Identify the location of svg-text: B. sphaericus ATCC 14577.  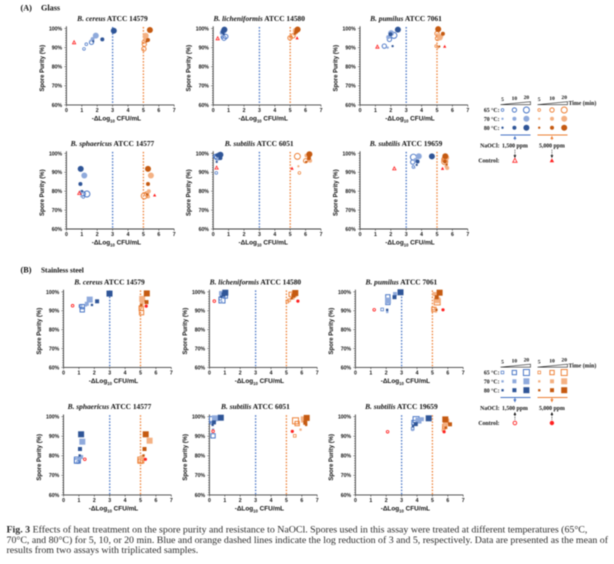
(112, 143).